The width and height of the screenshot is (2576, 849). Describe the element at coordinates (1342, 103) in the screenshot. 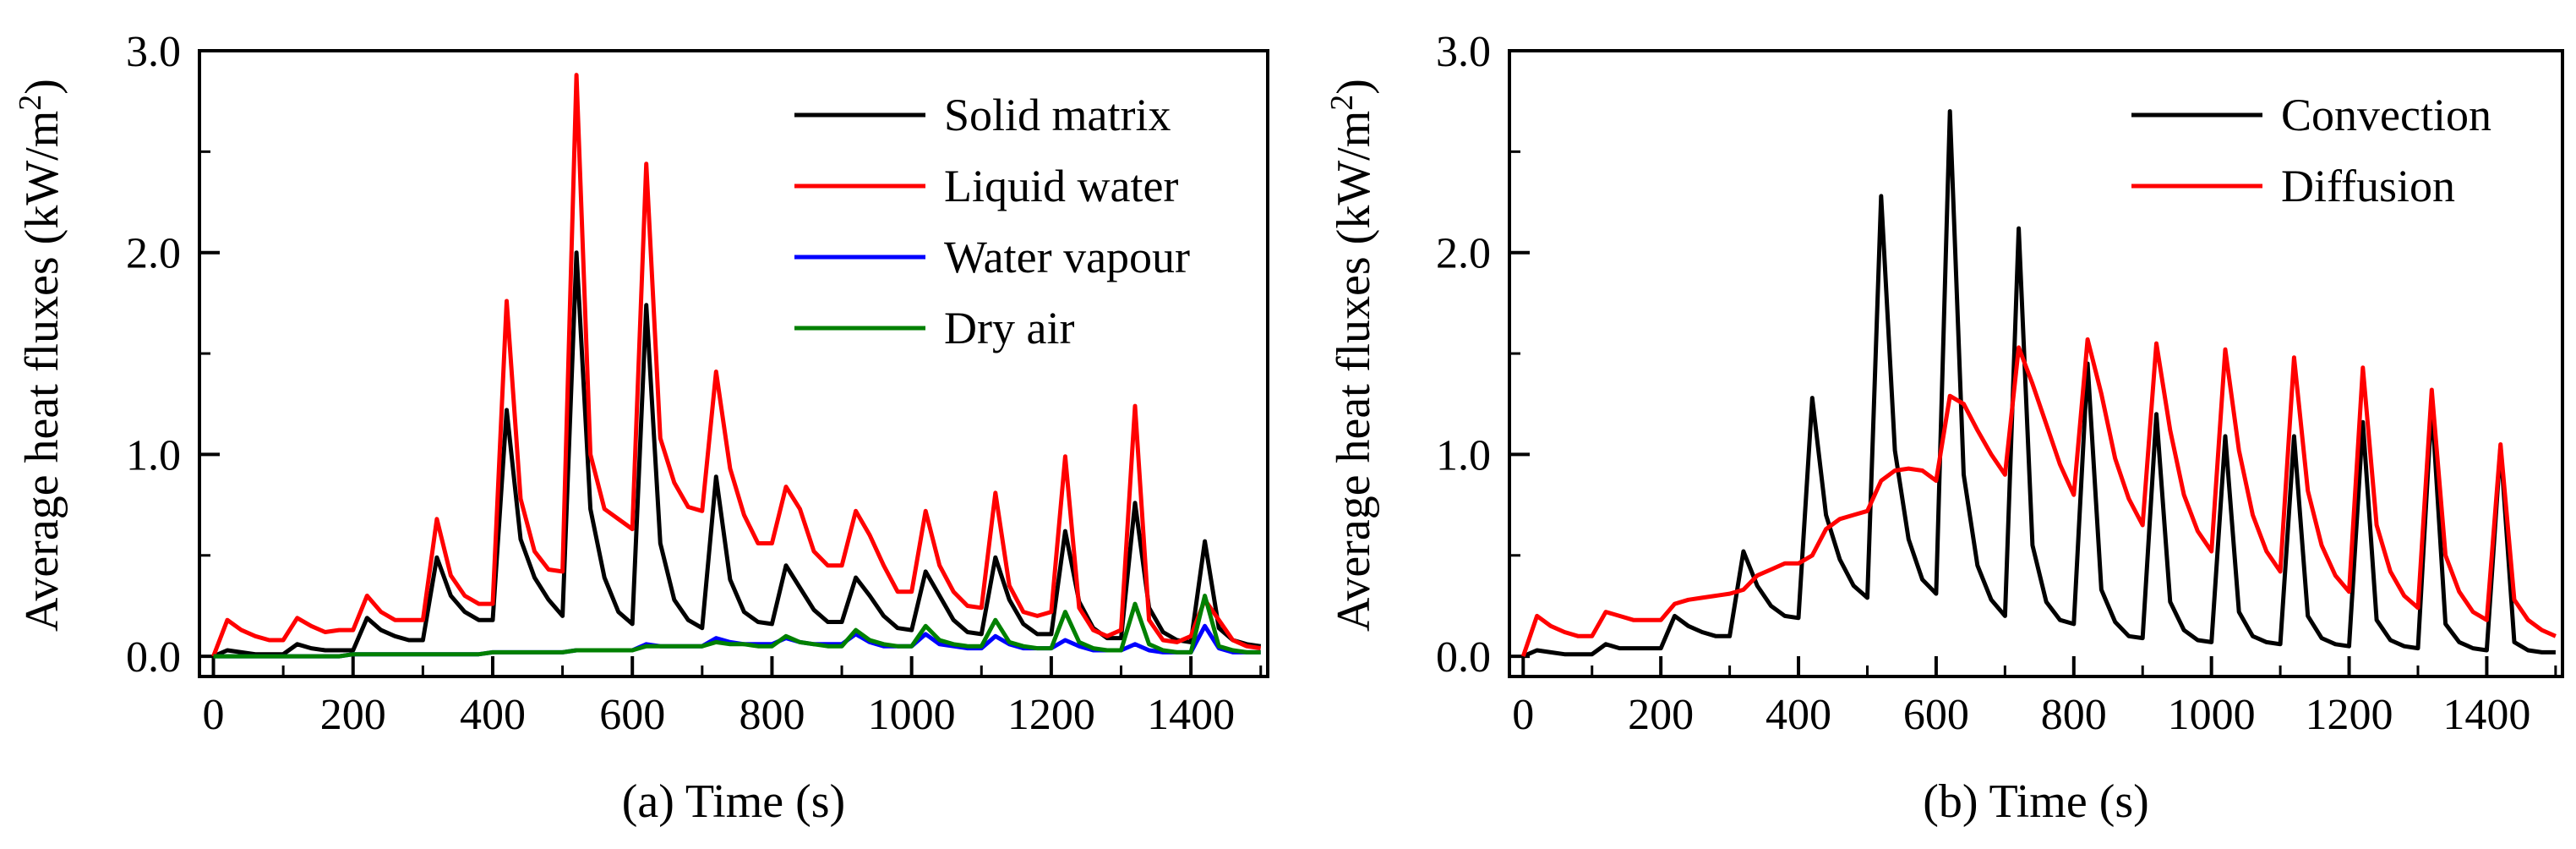

I see `y-axis-title-b-superscript: 2` at that location.